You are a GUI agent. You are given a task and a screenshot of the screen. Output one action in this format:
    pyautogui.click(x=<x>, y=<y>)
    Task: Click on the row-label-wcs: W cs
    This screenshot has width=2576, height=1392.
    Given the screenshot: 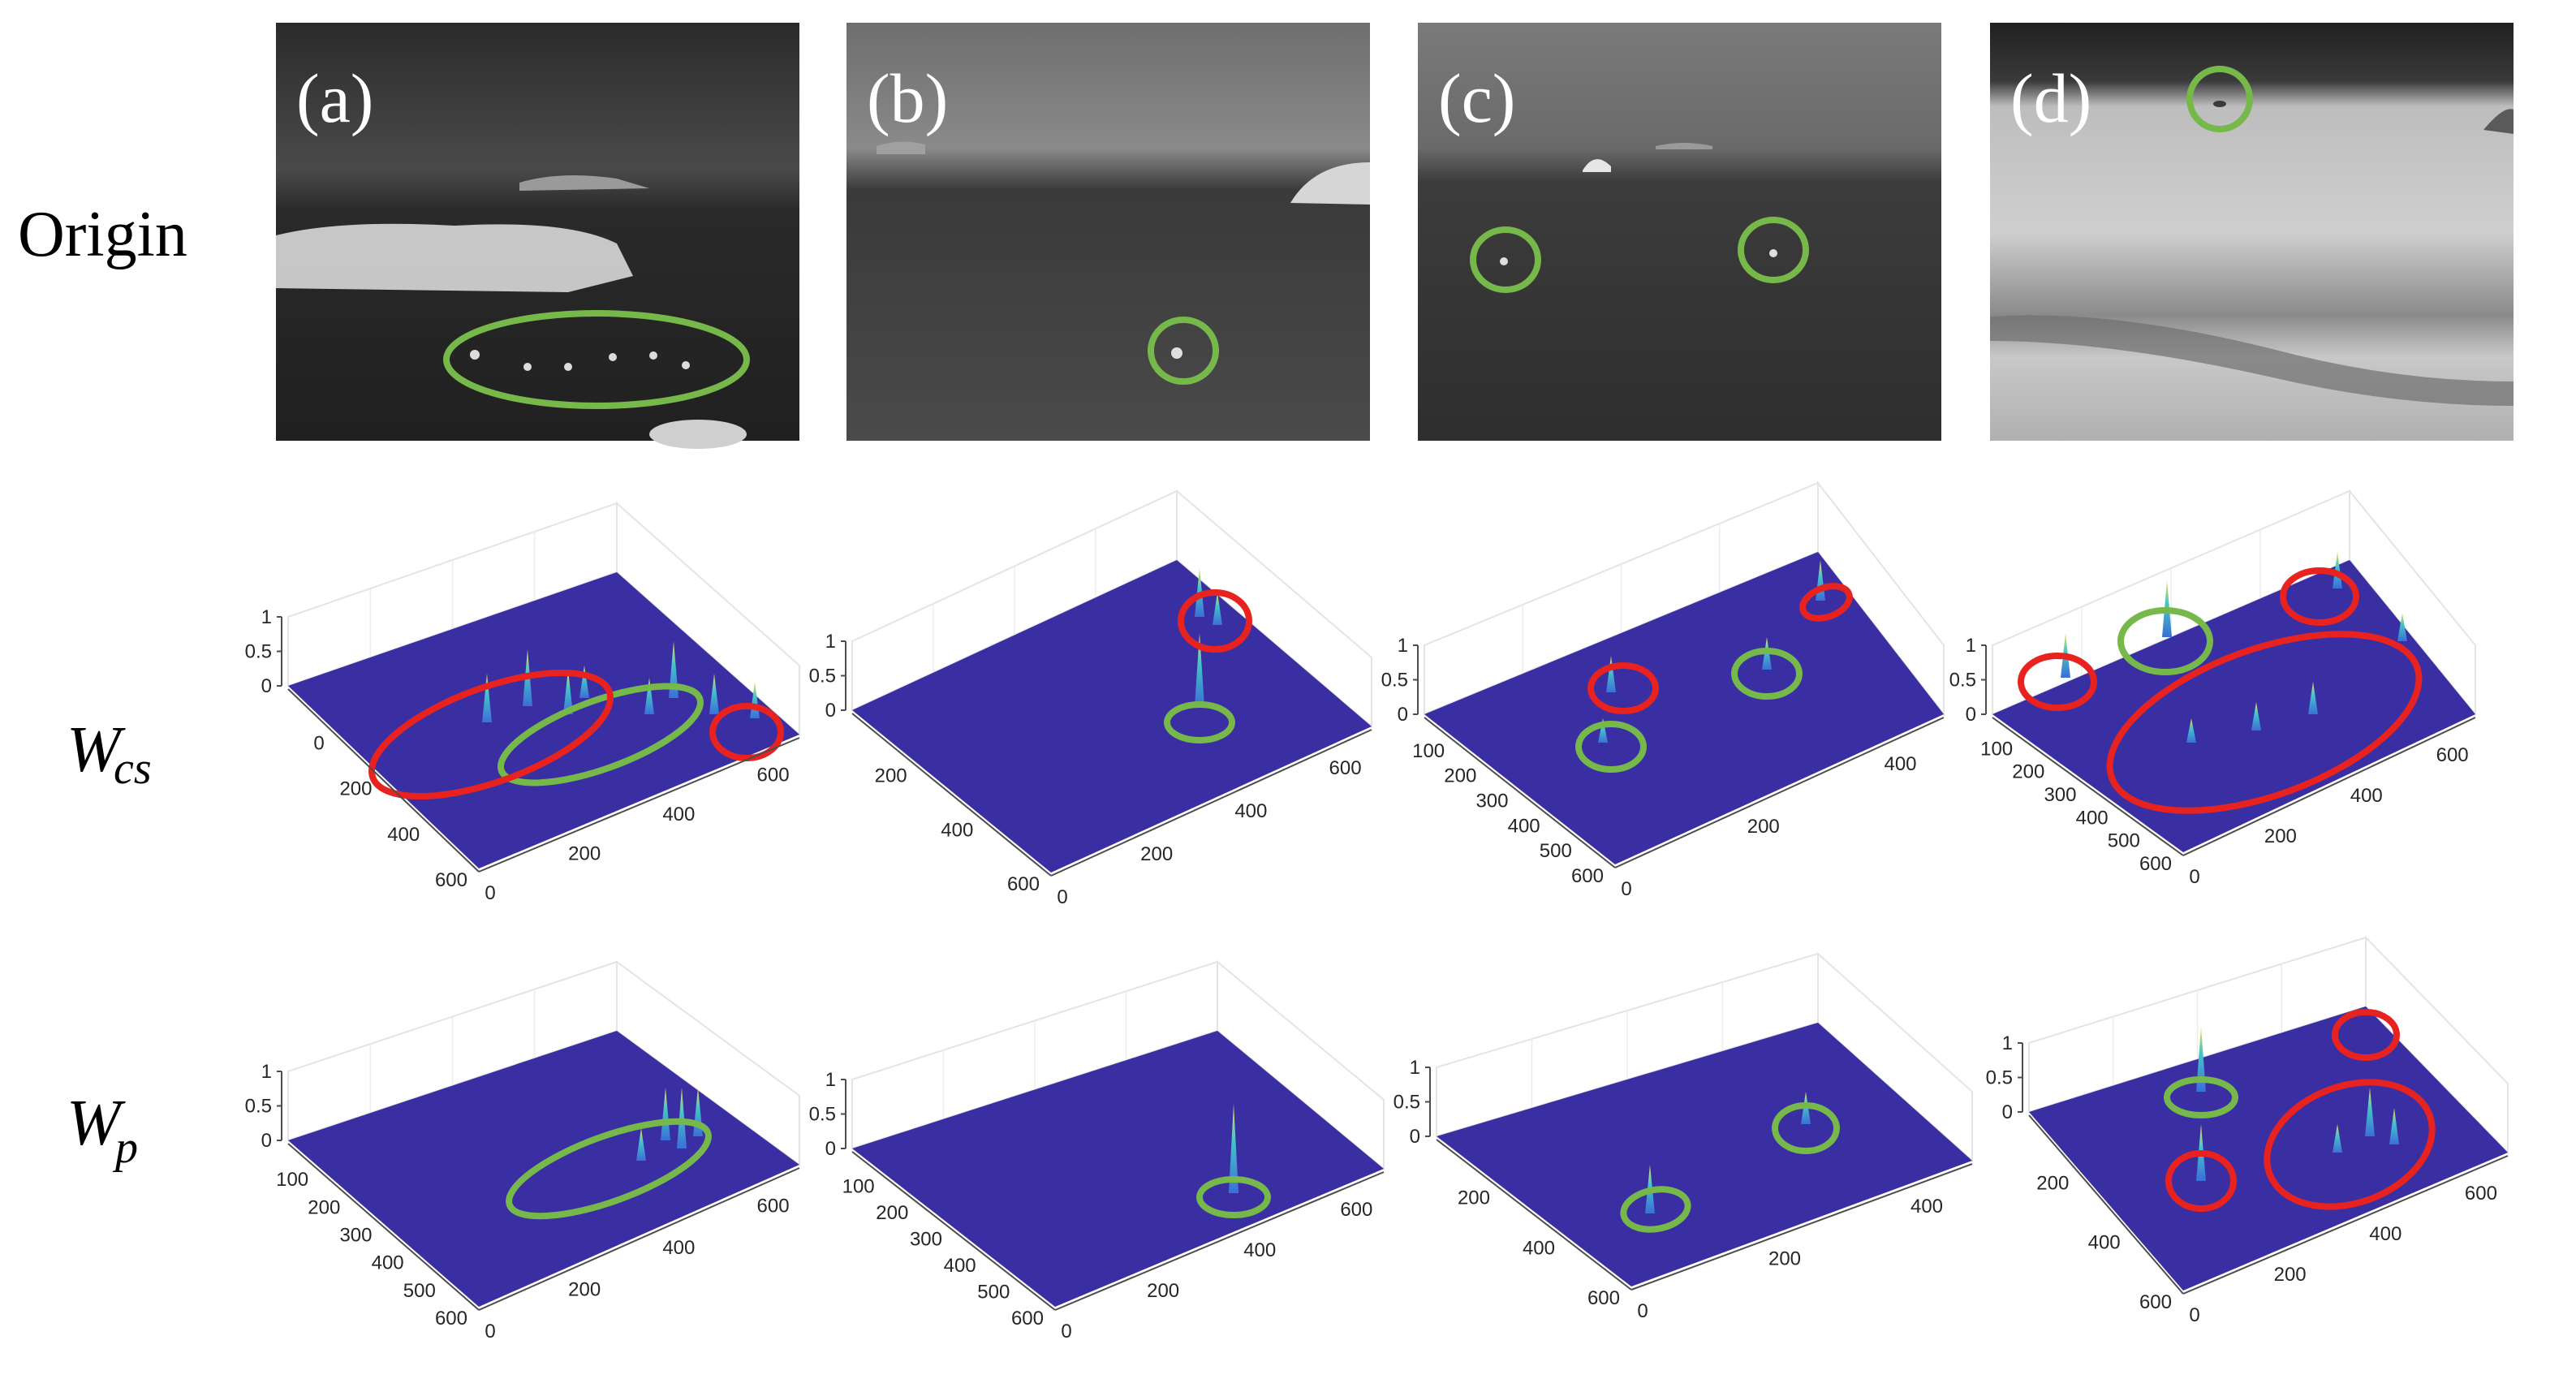 What is the action you would take?
    pyautogui.click(x=110, y=754)
    